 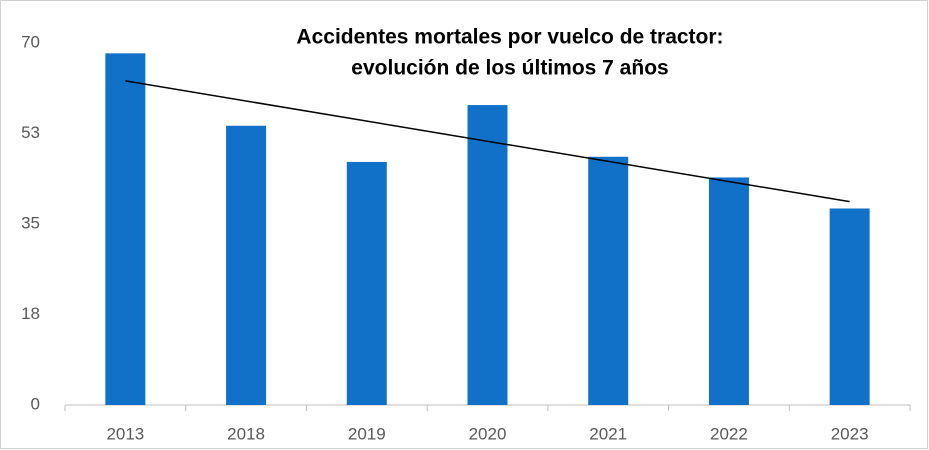 I want to click on y-tick-label: 18, so click(x=30, y=313).